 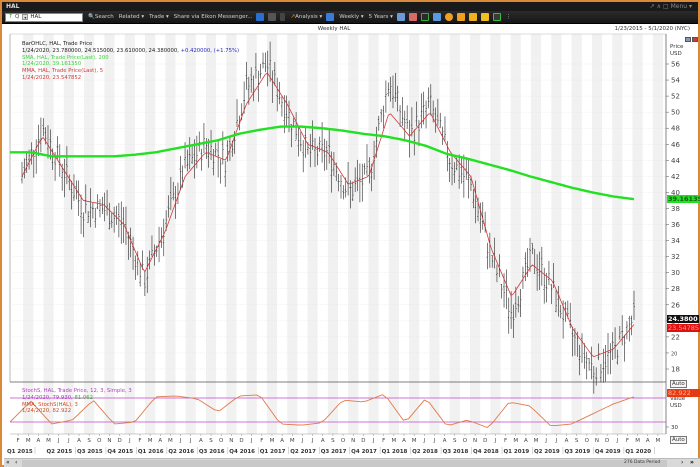 What do you see at coordinates (59, 452) in the screenshot?
I see `svg-text: Q2 2015` at bounding box center [59, 452].